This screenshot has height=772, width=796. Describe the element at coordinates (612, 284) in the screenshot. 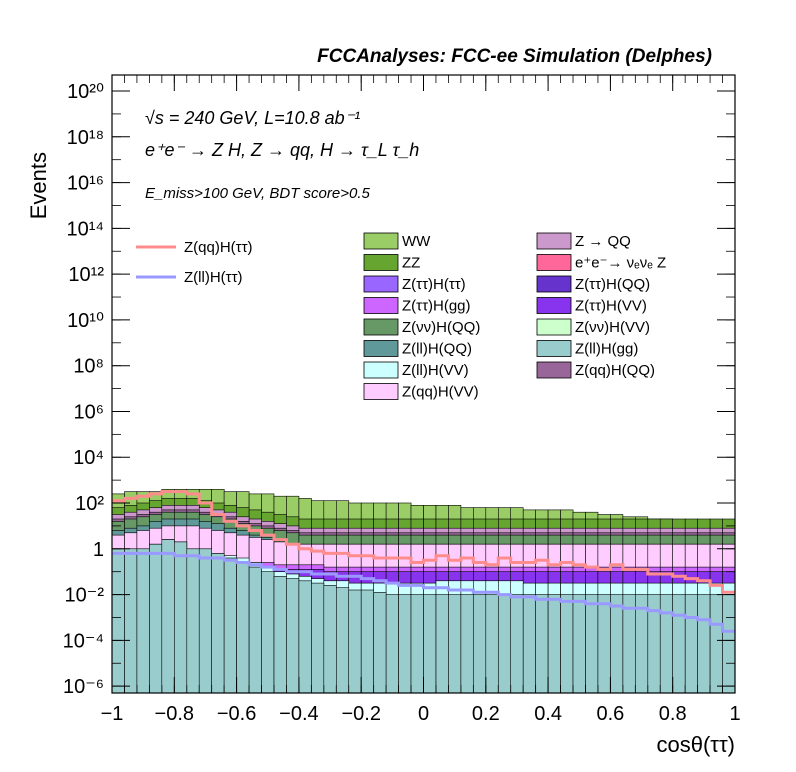

I see `legend-background-label: Z(ττ)H(QQ)` at that location.